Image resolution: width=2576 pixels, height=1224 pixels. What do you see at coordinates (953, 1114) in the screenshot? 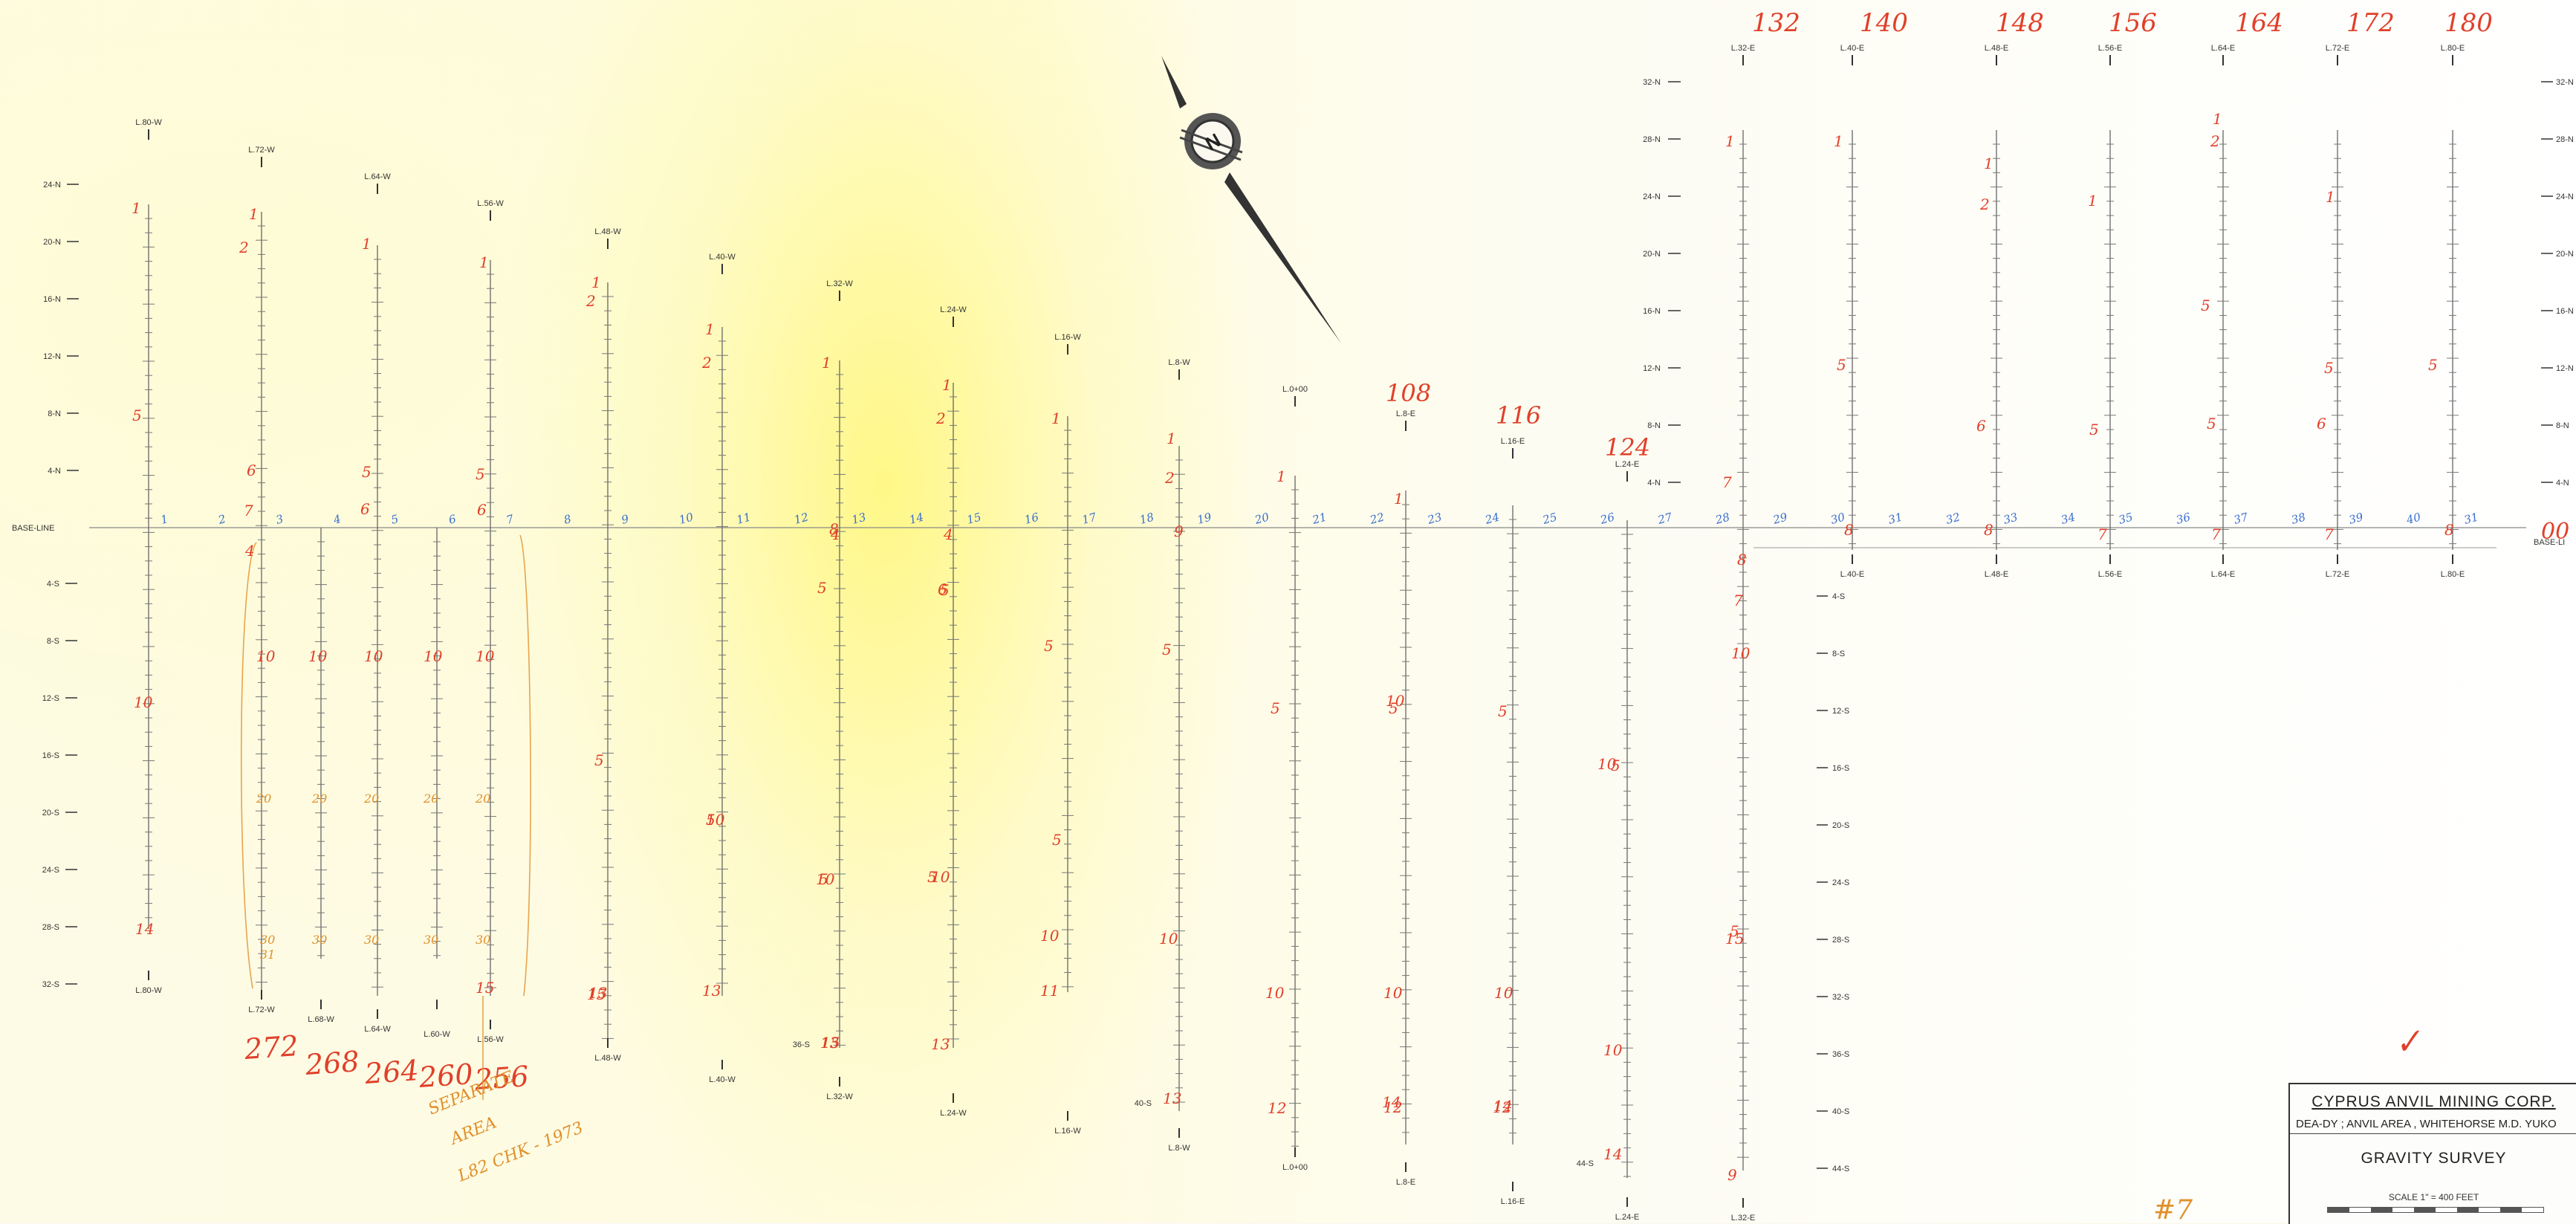
I see `line-label-bottom: L.24-W` at bounding box center [953, 1114].